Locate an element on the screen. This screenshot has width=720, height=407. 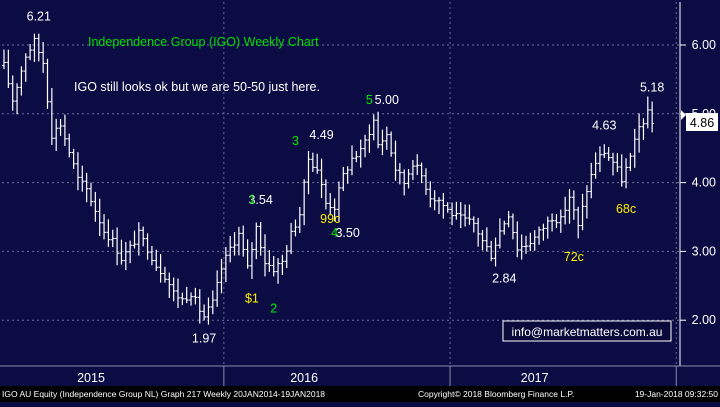
annotation-label: 4 is located at coordinates (334, 233).